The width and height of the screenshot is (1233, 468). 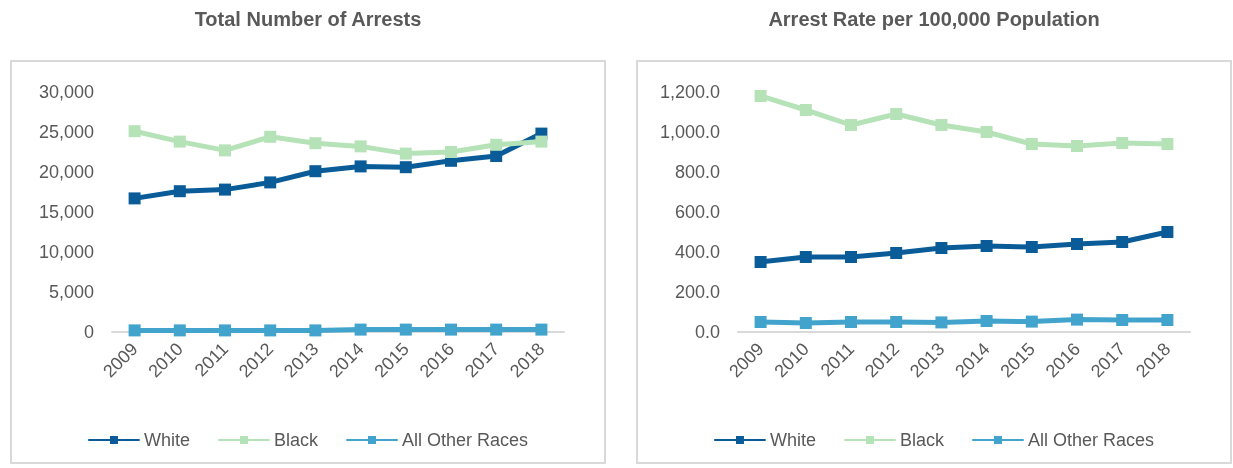 What do you see at coordinates (697, 172) in the screenshot?
I see `y-tick-label: 800.0` at bounding box center [697, 172].